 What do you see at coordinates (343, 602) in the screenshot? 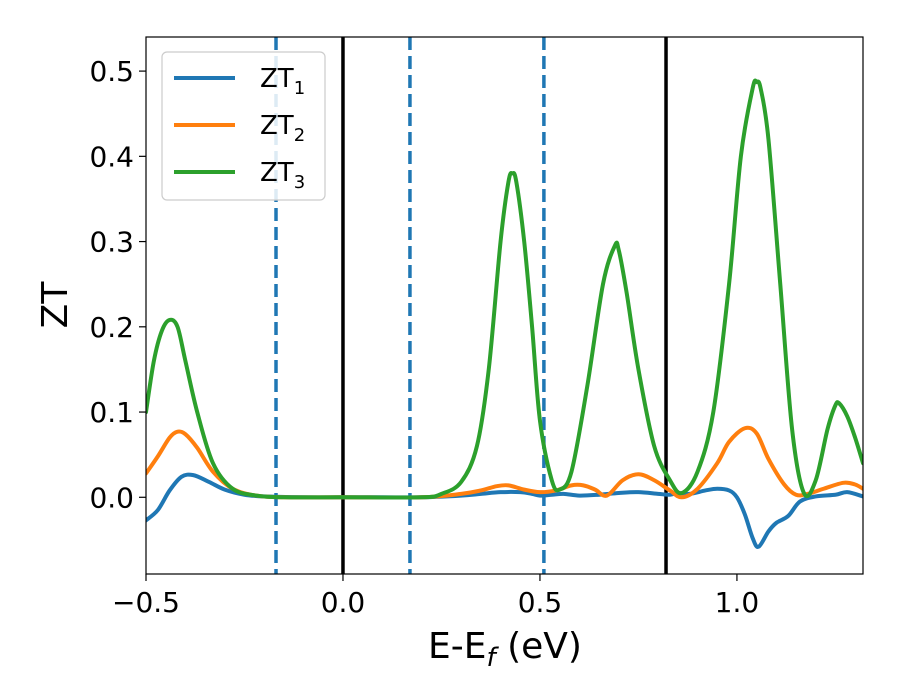
I see `x-tick-label: 0.0` at bounding box center [343, 602].